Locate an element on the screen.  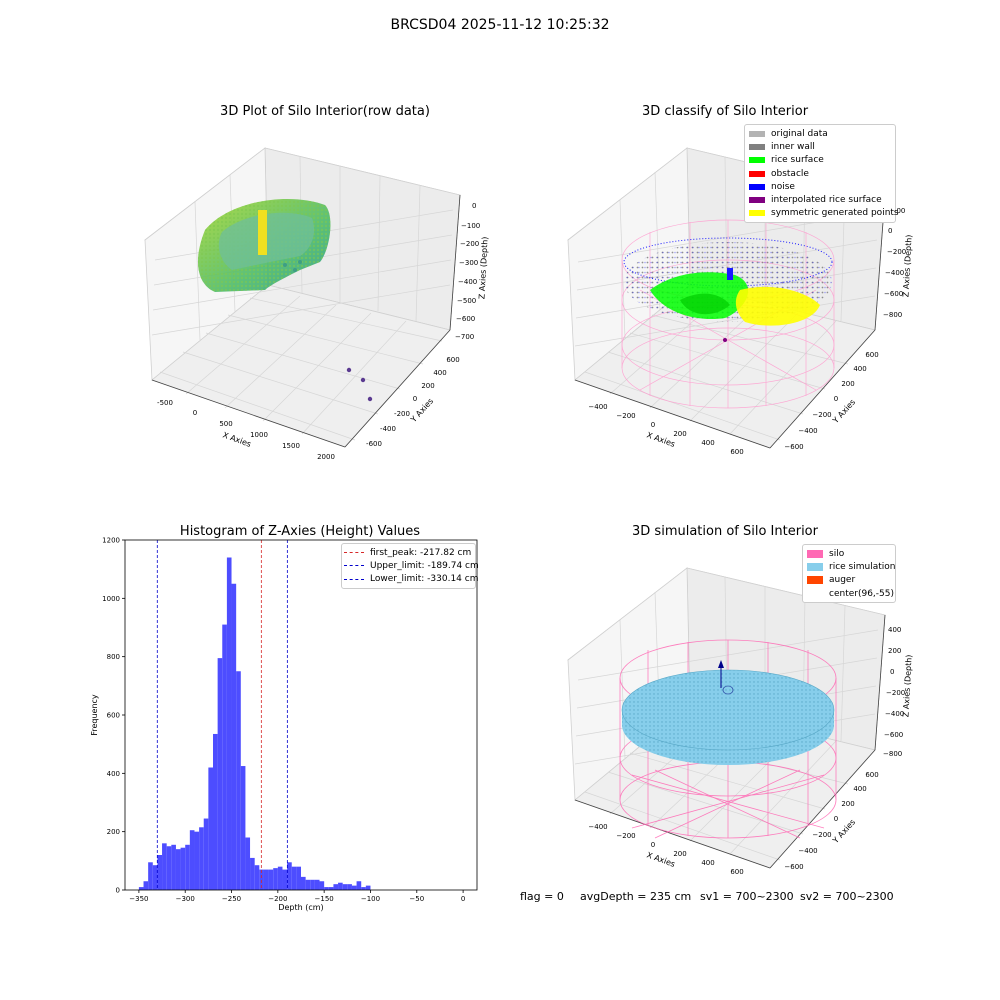
sim-ytick: 400 is located at coordinates (859, 789).